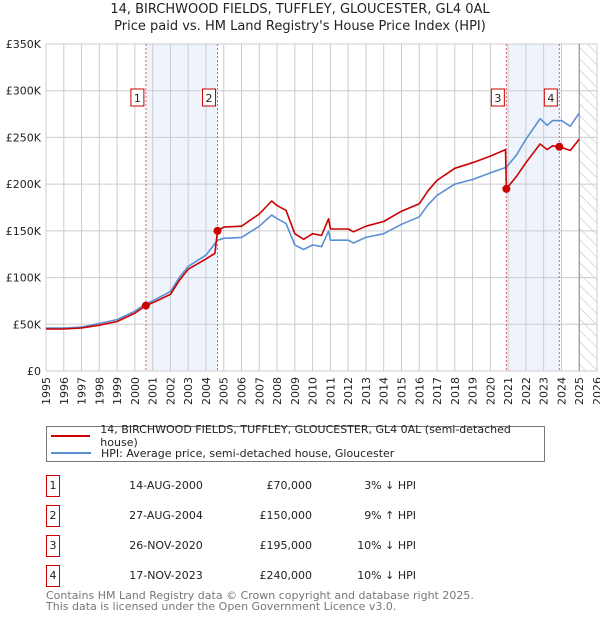  What do you see at coordinates (24, 137) in the screenshot?
I see `y-tick-label: £250K` at bounding box center [24, 137].